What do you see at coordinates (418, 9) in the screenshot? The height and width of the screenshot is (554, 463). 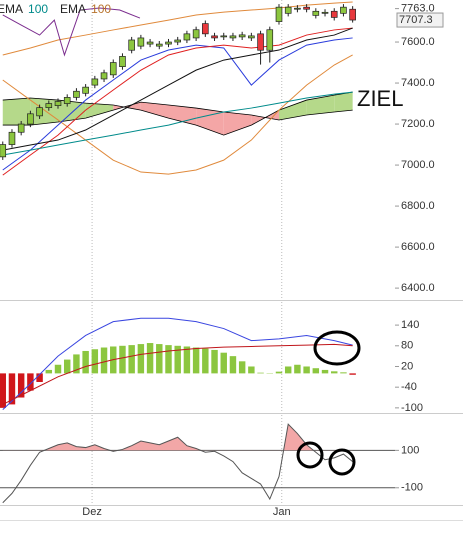 I see `y-tick-label: 7763.0` at bounding box center [418, 9].